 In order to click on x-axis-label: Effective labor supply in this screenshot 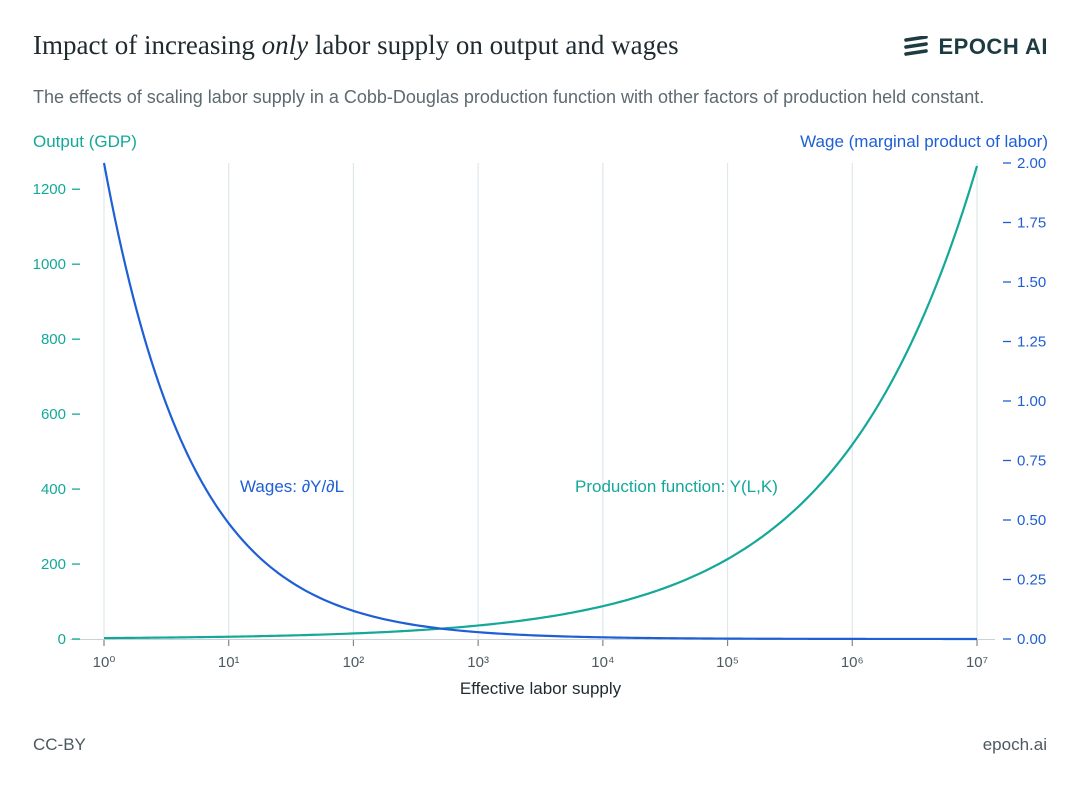, I will do `click(541, 688)`.